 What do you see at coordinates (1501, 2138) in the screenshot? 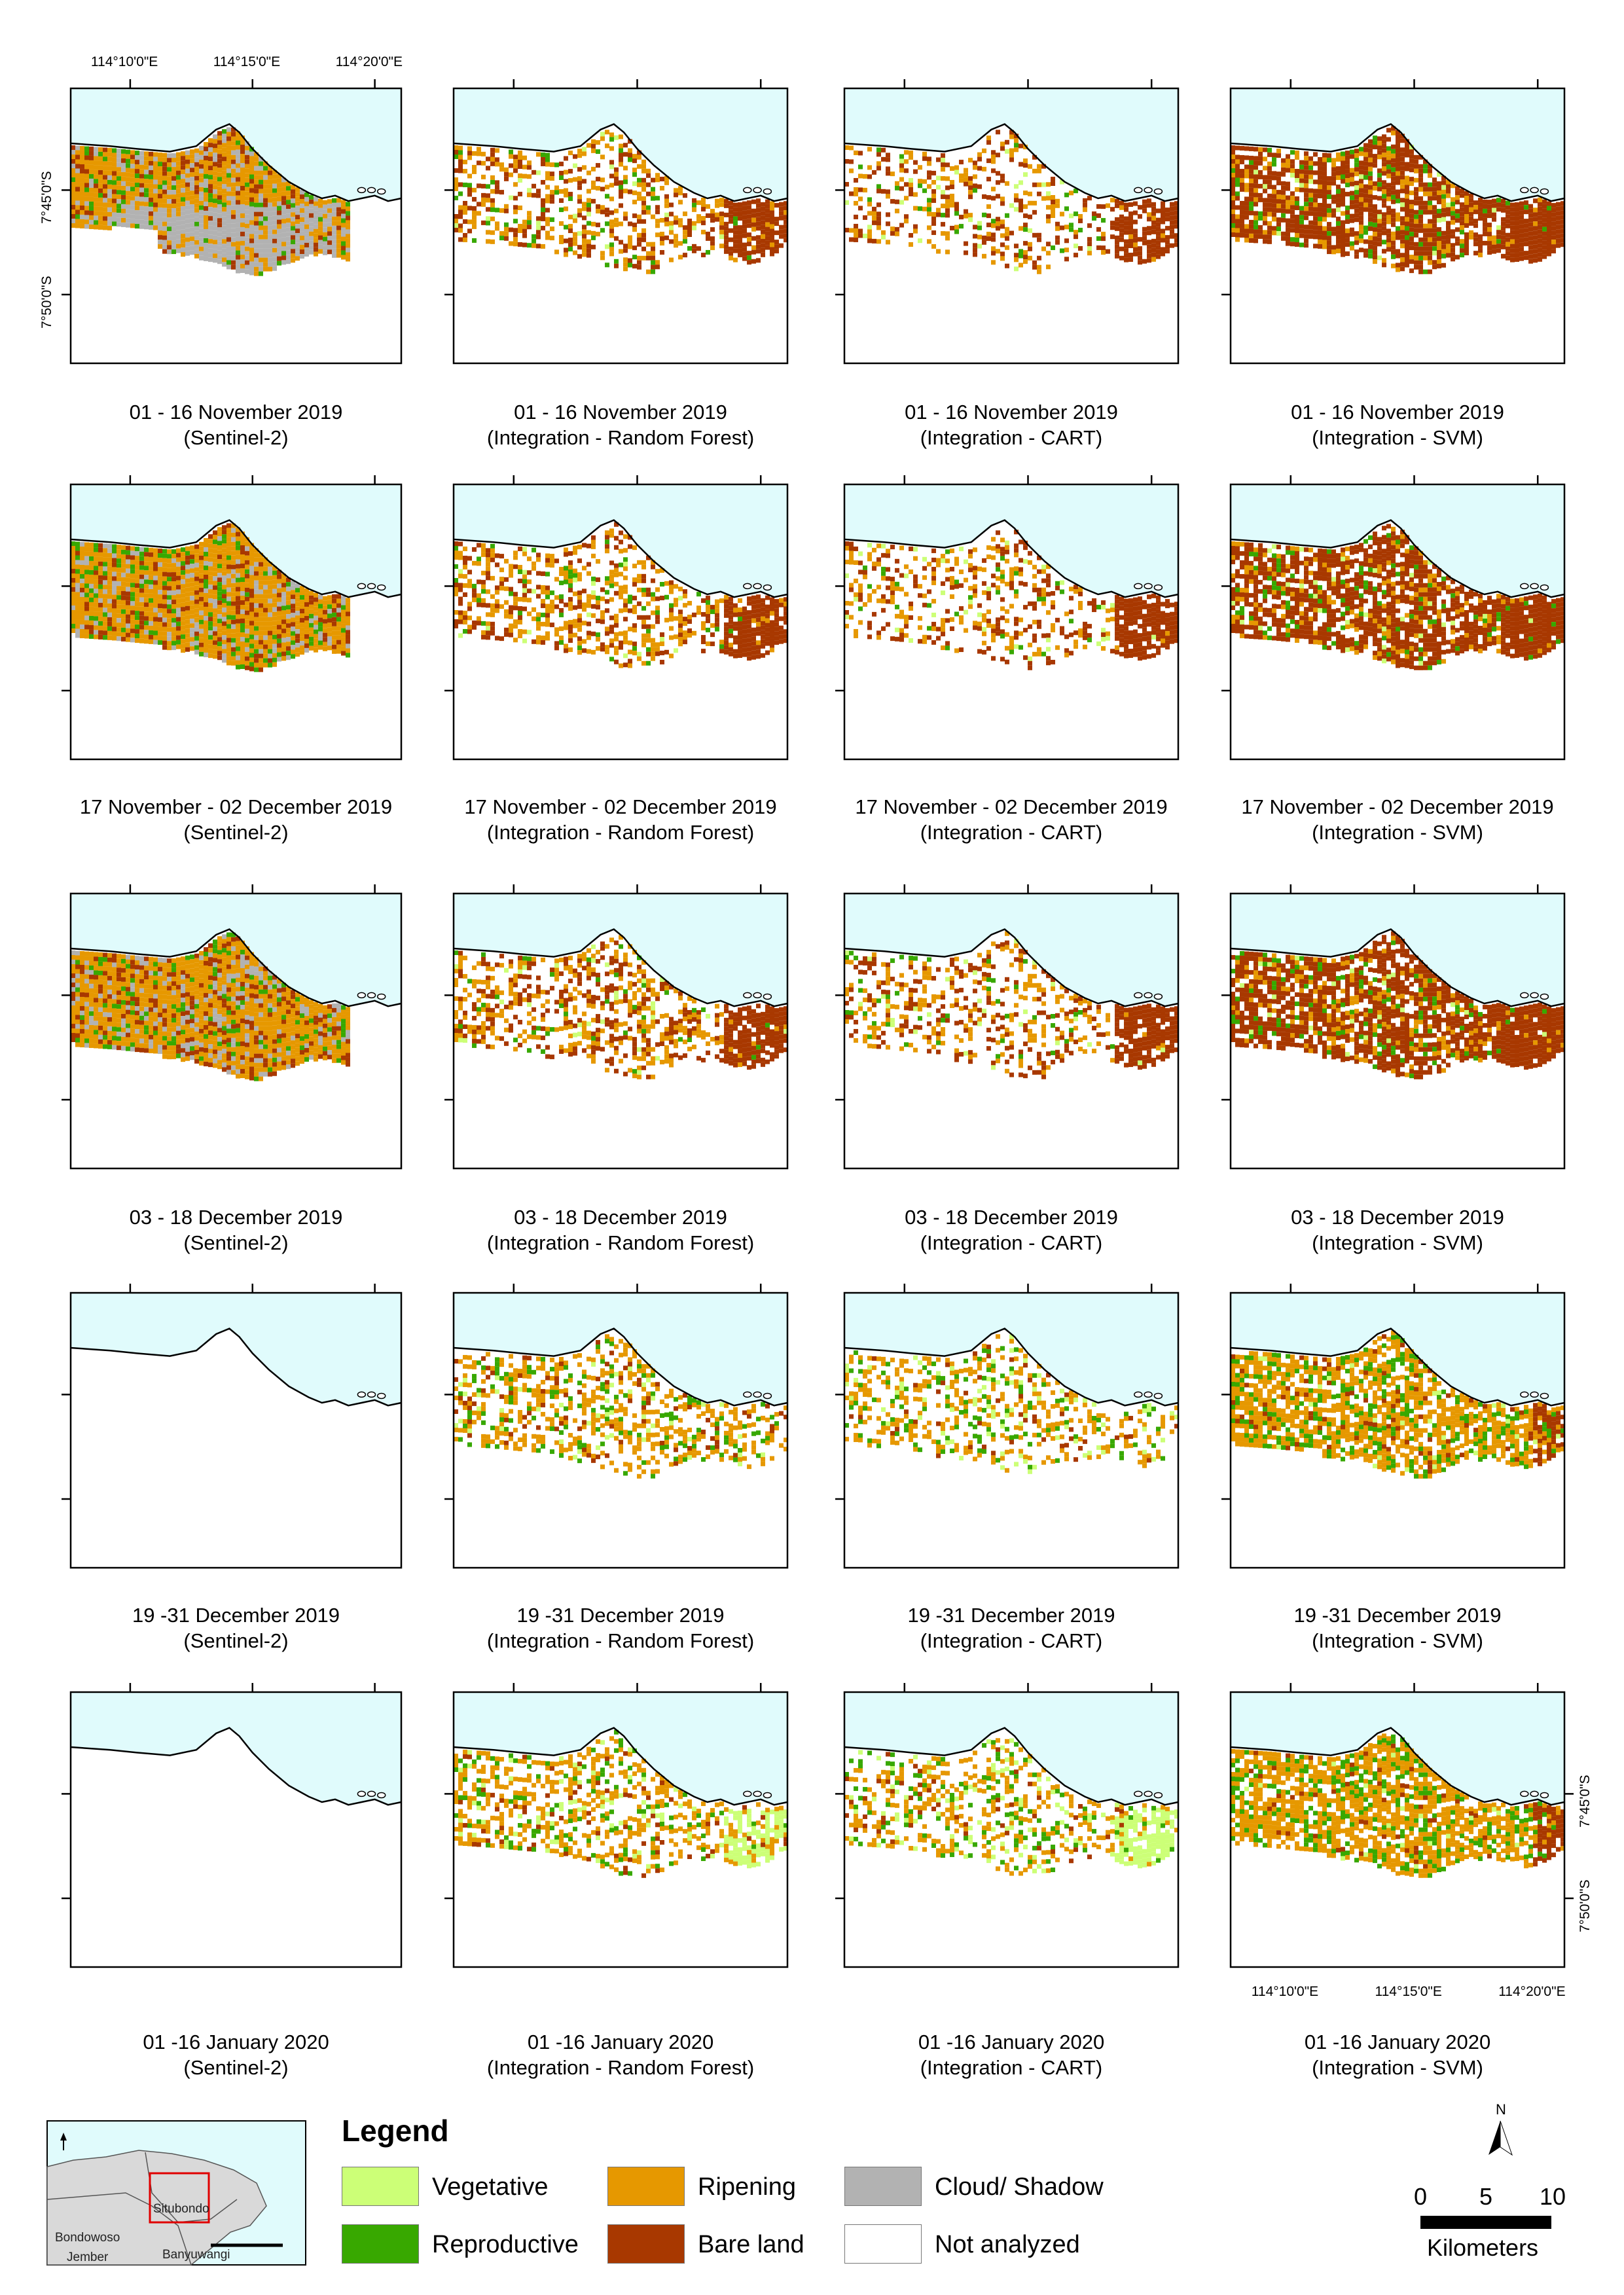
I see `north-arrow-icon` at bounding box center [1501, 2138].